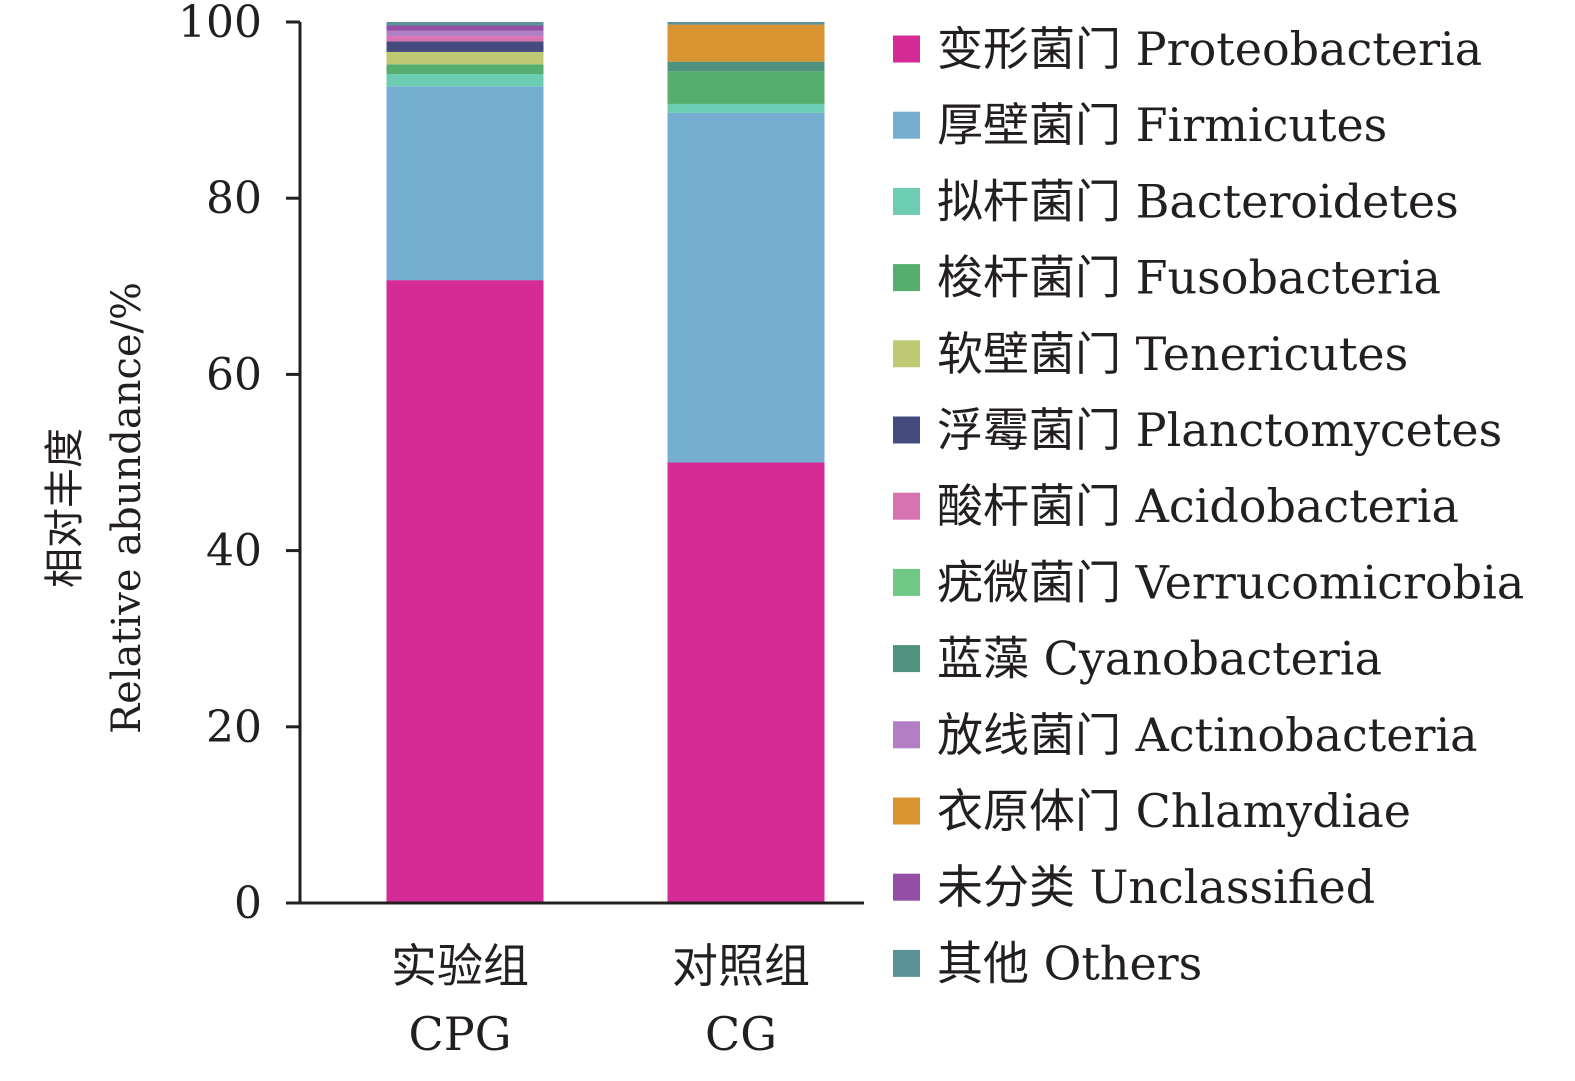  What do you see at coordinates (65, 508) in the screenshot?
I see `y-axis-title-cn: 相对丰度` at bounding box center [65, 508].